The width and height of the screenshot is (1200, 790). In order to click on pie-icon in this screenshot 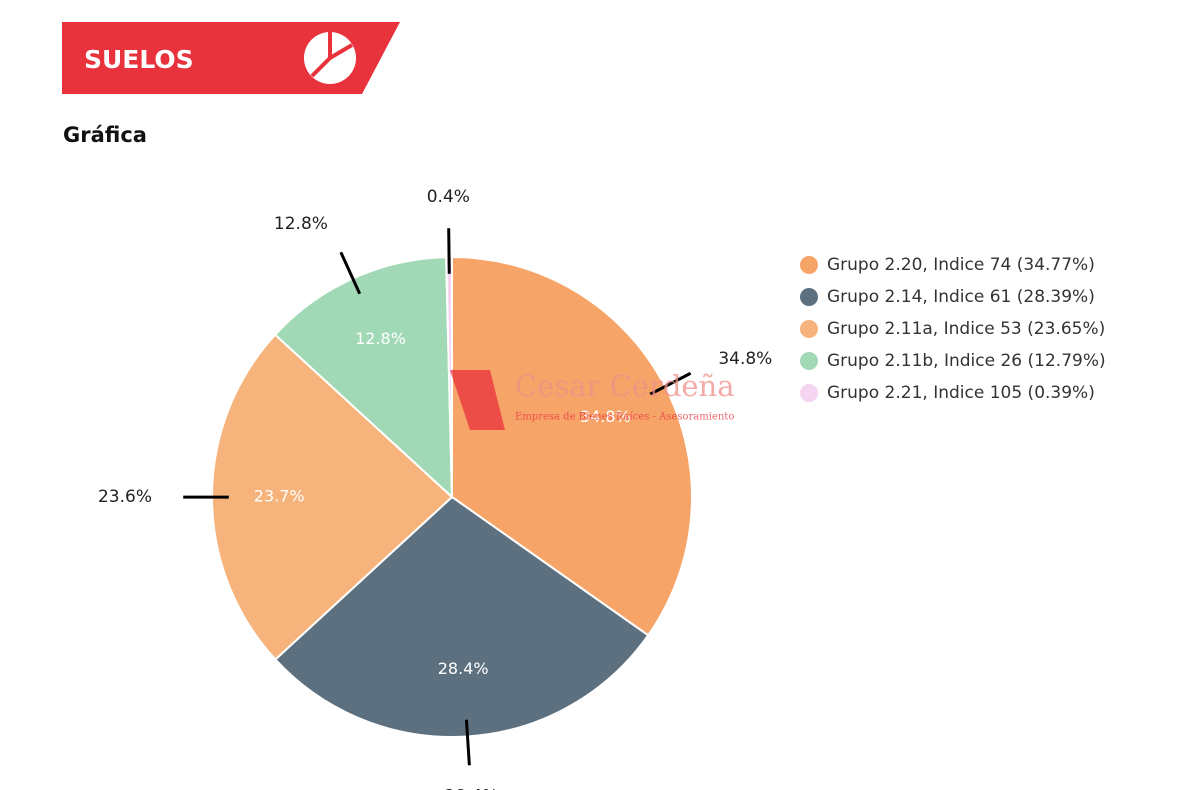, I will do `click(330, 58)`.